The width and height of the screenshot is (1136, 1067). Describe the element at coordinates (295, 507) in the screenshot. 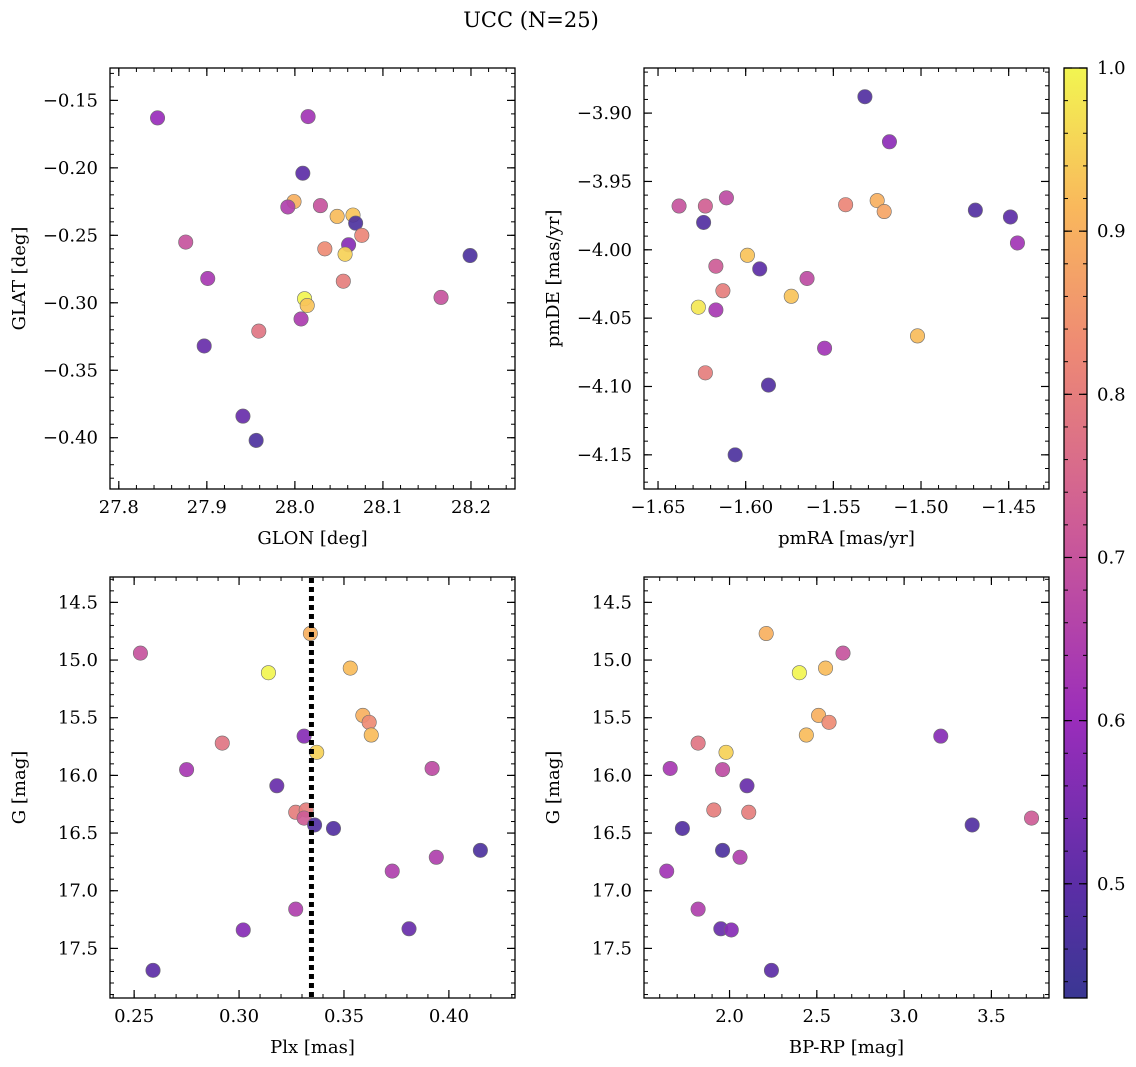

I see `x-tick-label: 28.0` at that location.